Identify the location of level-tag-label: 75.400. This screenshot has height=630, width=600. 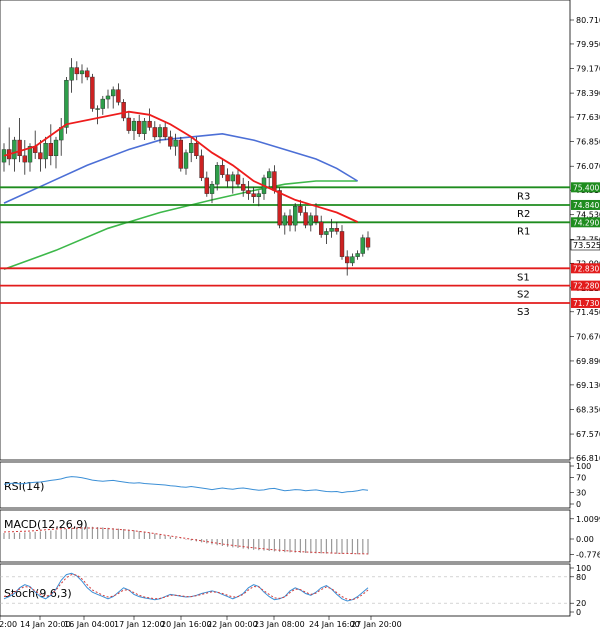
(586, 187).